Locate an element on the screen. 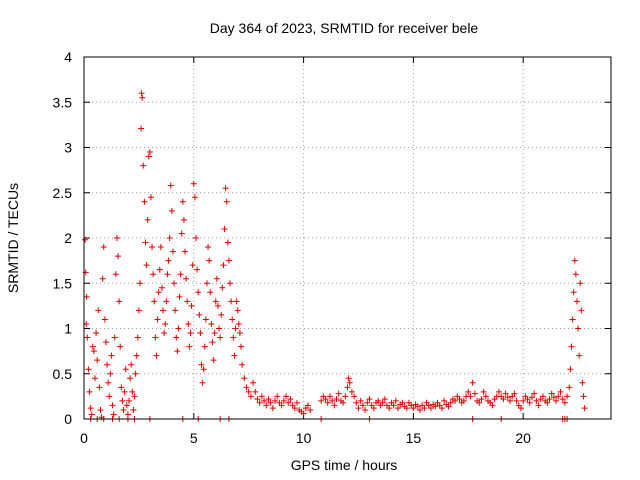 Image resolution: width=640 pixels, height=480 pixels. y-tick-label: 1 is located at coordinates (68, 329).